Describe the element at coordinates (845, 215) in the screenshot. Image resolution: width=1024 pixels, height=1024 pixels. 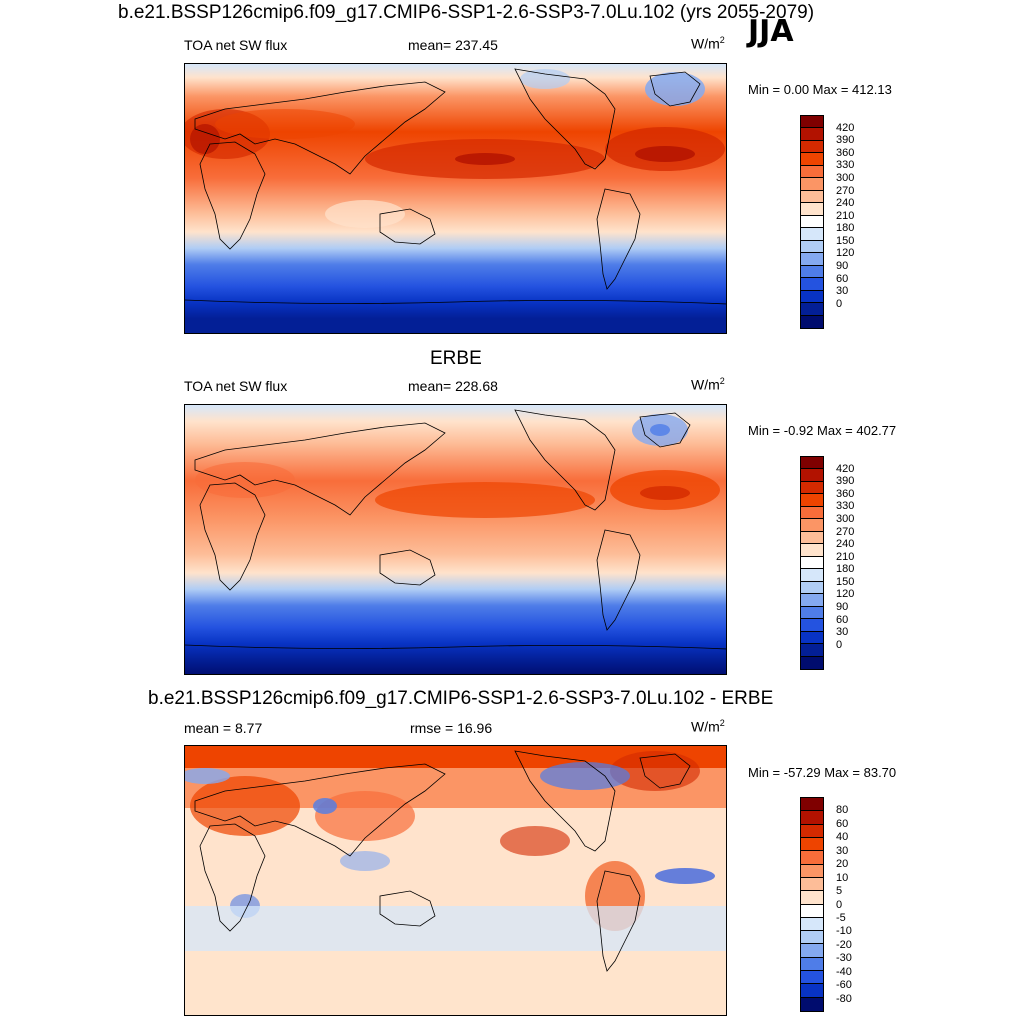
I see `colorbar-tick-label: 210` at that location.